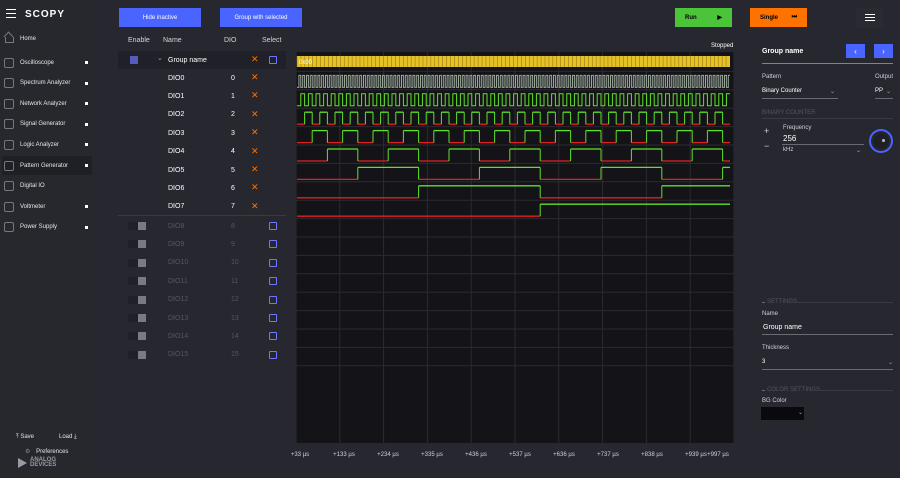  I want to click on x-tick-label: +537 µs, so click(520, 455).